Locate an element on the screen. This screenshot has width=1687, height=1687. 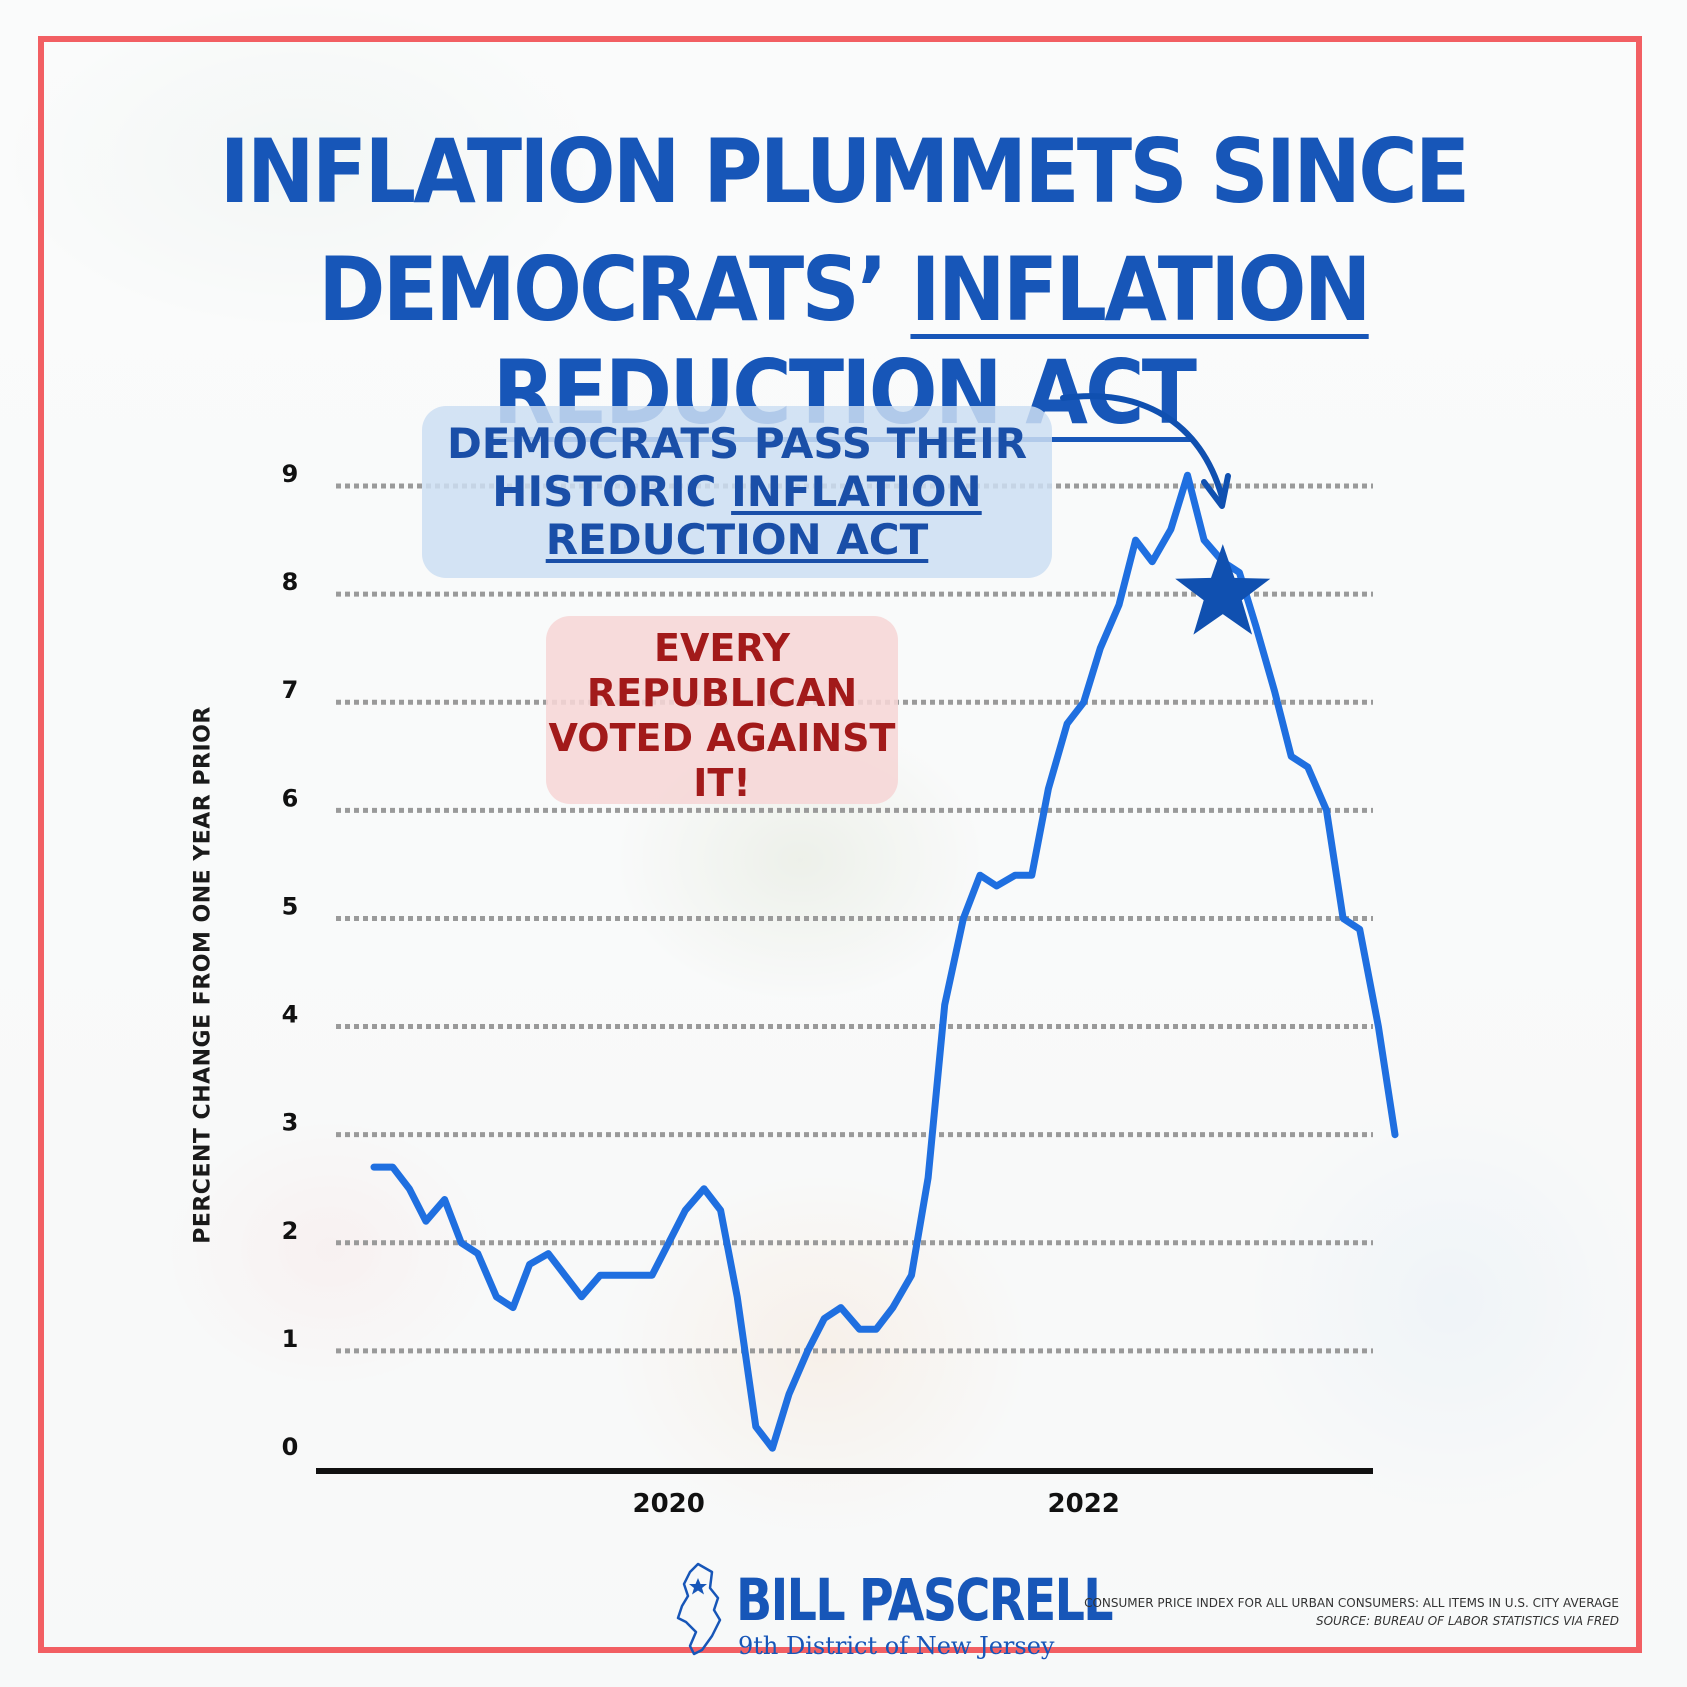
logo-subtitle: 9th District of New Jersey is located at coordinates (896, 1646).